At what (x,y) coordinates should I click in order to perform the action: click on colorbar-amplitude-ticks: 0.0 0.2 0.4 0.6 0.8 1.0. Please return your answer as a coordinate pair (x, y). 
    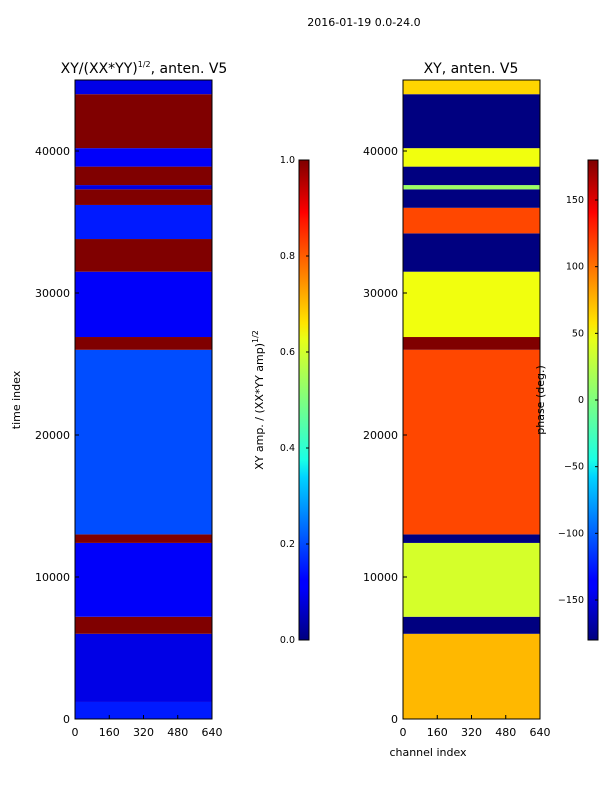
    Looking at the image, I should click on (294, 400).